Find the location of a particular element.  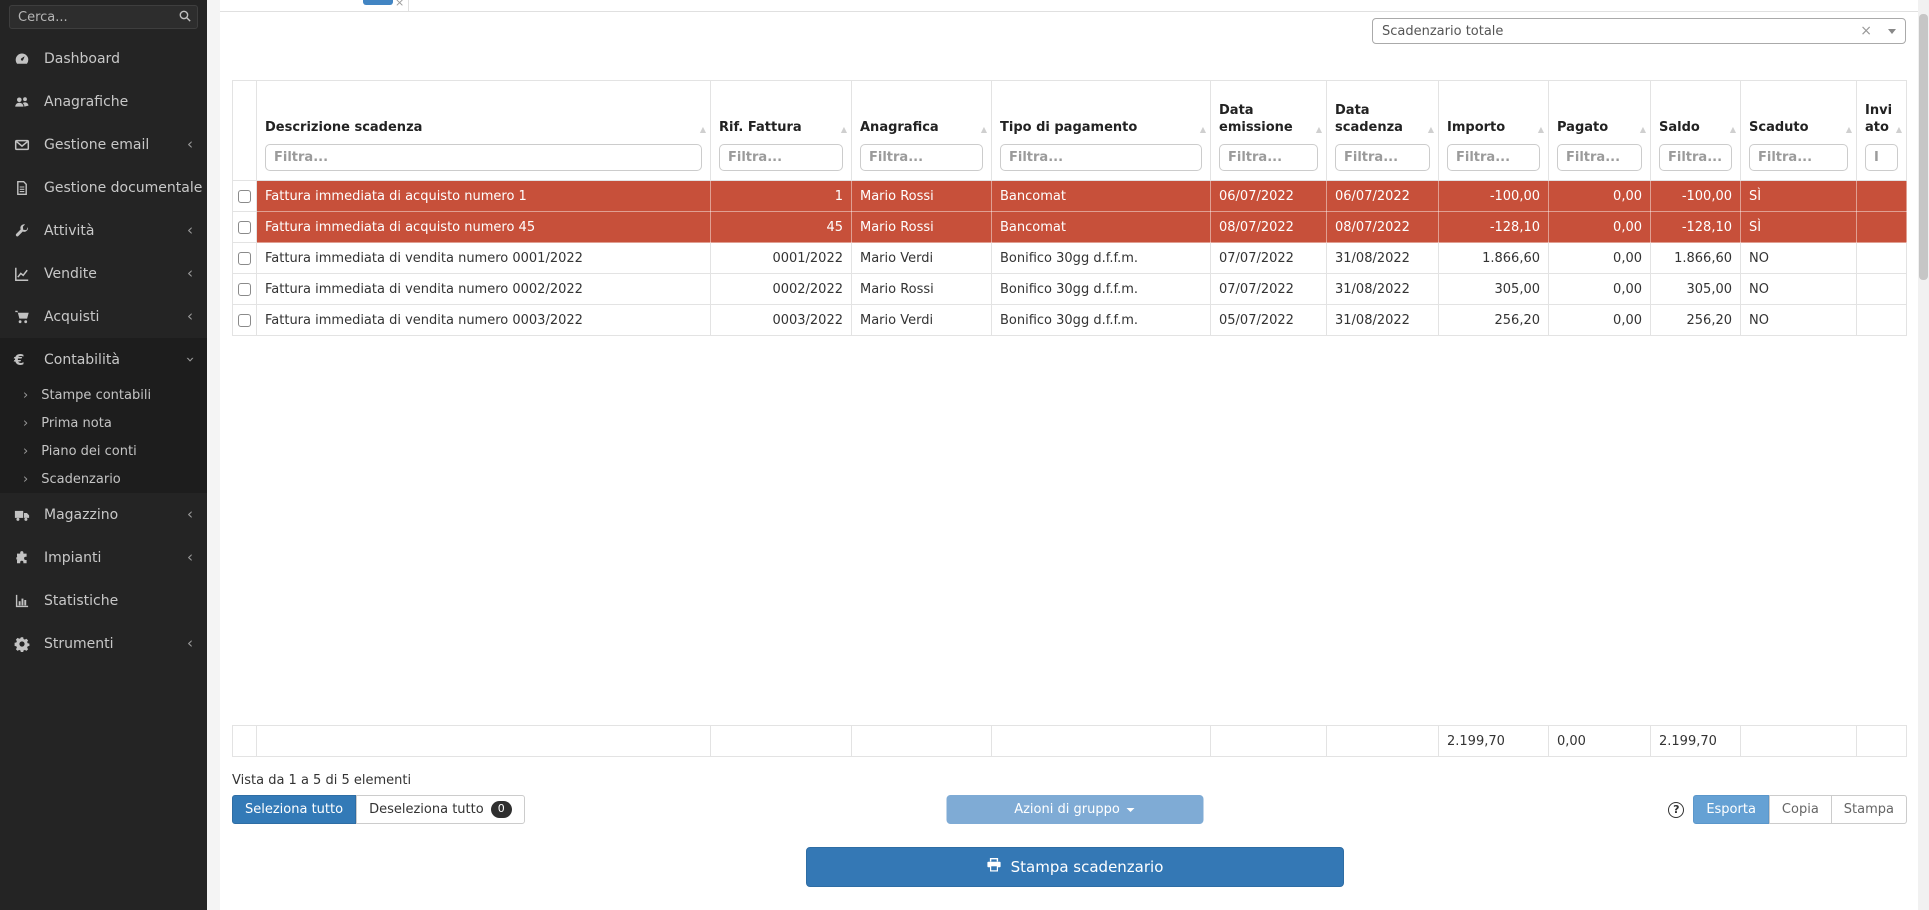

filter-input-desc is located at coordinates (483, 157).